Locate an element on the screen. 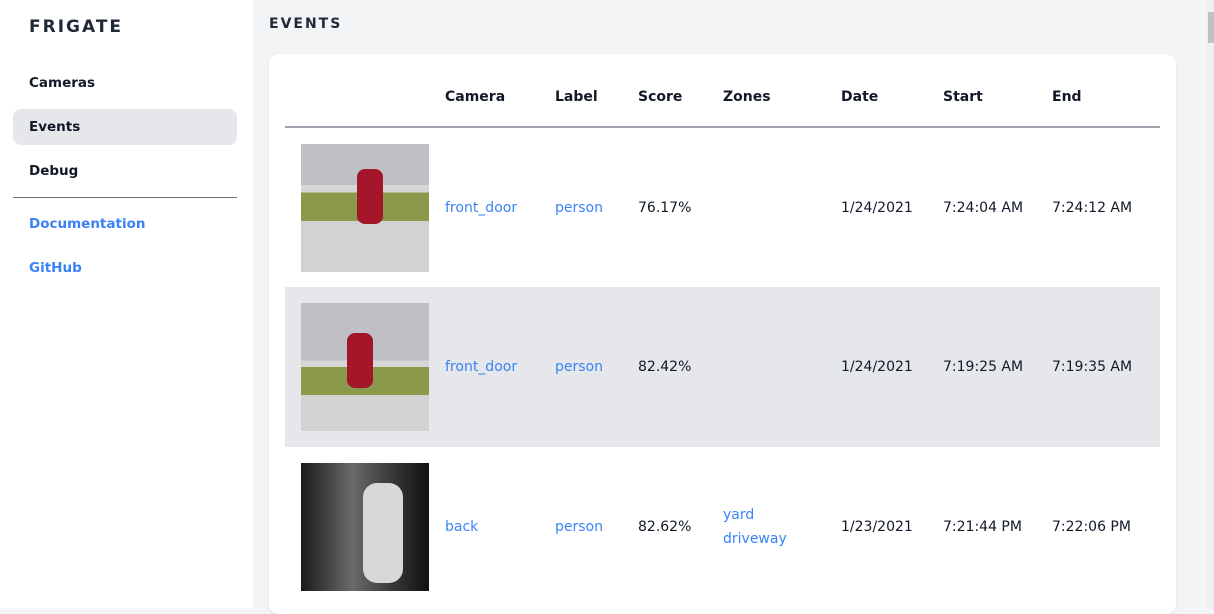 The width and height of the screenshot is (1214, 614). header-label: Label is located at coordinates (596, 91).